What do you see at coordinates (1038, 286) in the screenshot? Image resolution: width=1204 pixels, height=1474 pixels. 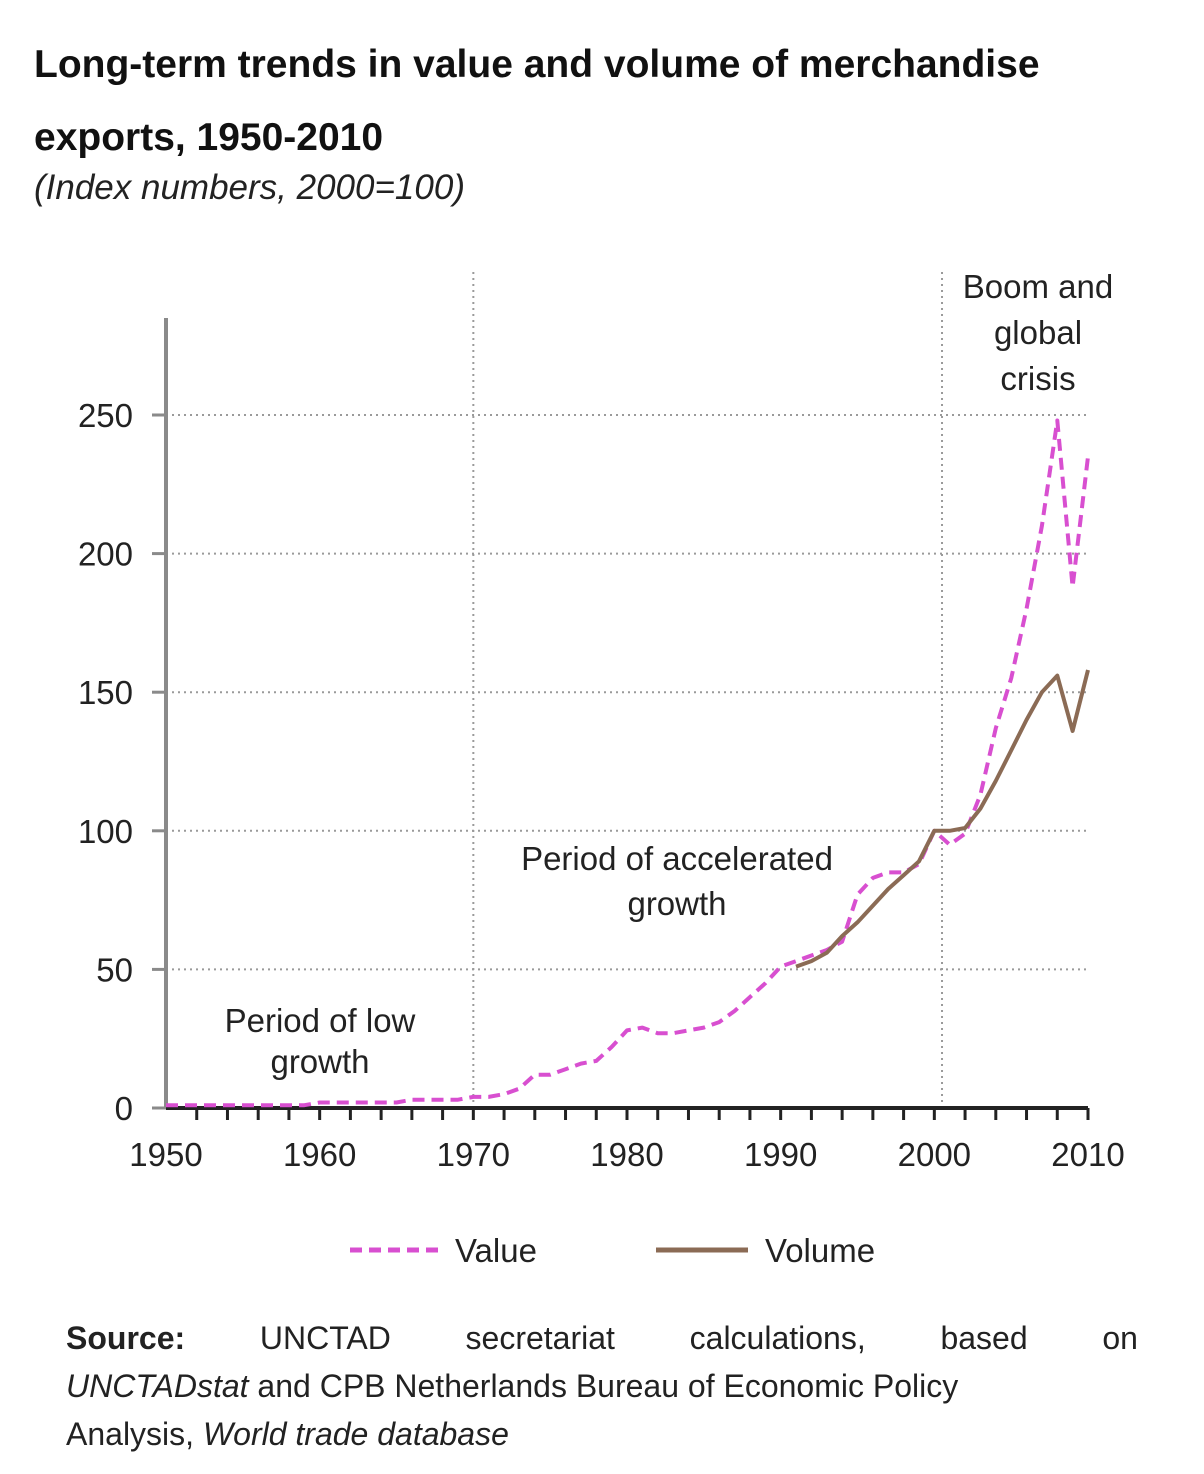 I see `annotation-text: Boom and` at bounding box center [1038, 286].